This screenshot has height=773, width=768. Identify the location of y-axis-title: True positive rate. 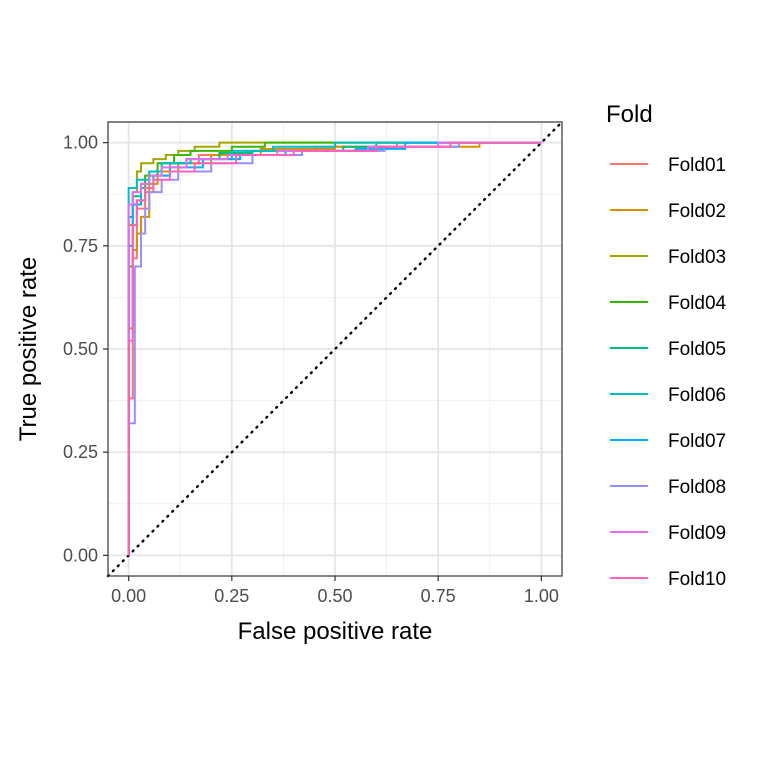
(28, 349).